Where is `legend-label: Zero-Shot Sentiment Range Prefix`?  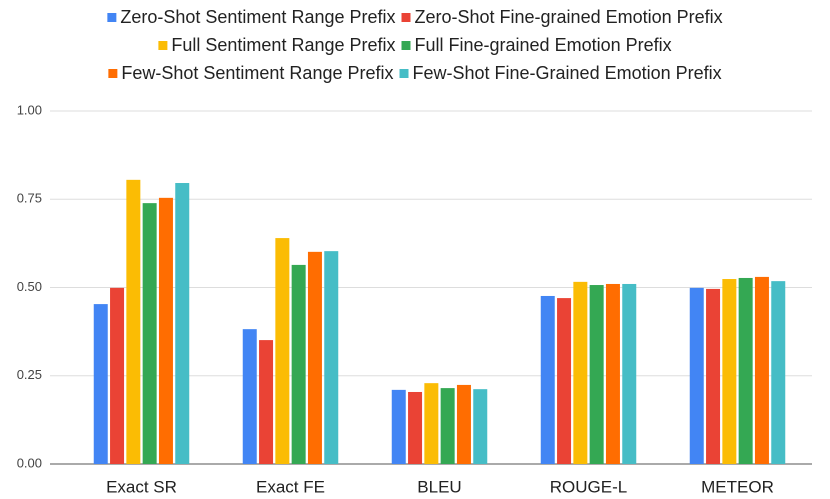
legend-label: Zero-Shot Sentiment Range Prefix is located at coordinates (257, 17).